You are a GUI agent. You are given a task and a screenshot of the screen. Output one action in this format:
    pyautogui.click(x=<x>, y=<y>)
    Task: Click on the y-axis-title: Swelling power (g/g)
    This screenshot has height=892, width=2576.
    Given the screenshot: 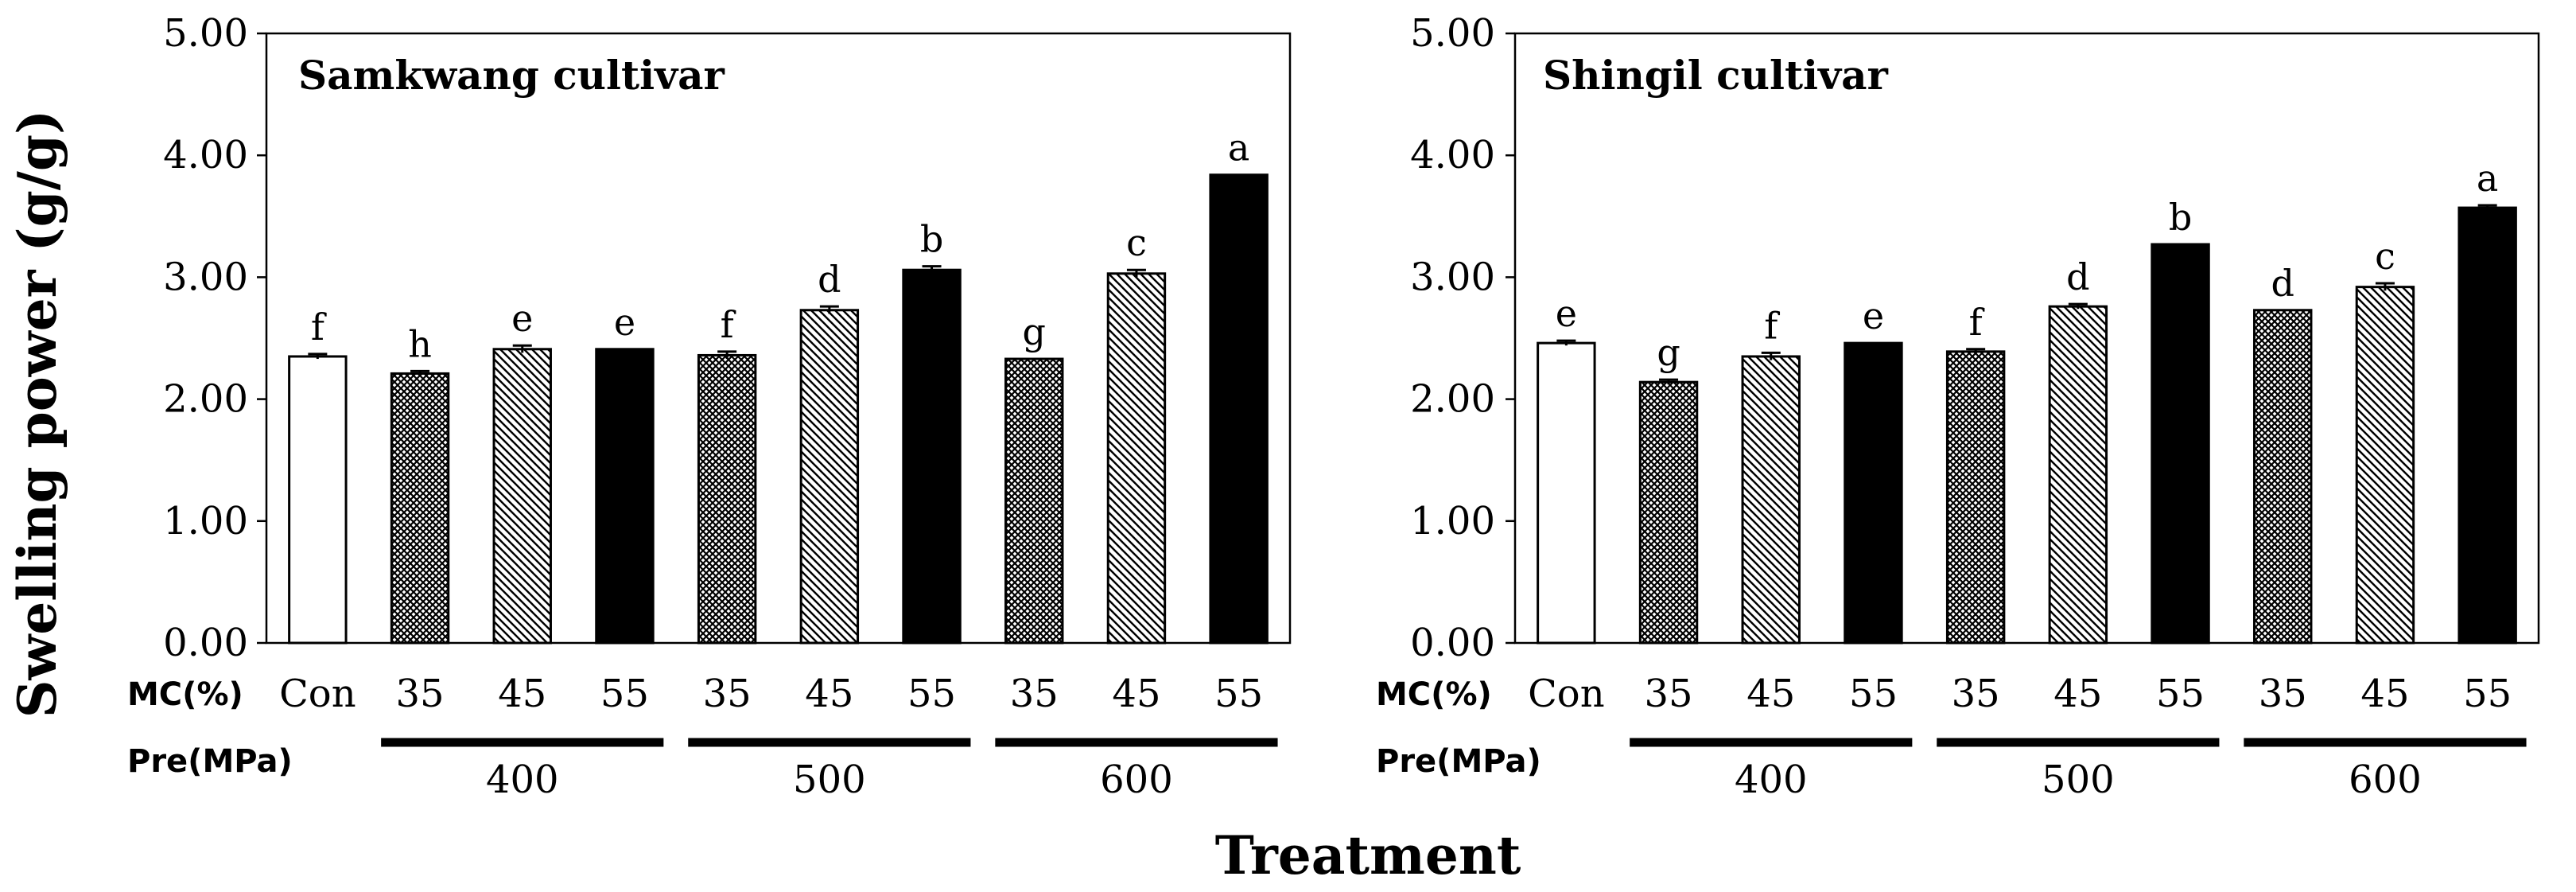 What is the action you would take?
    pyautogui.click(x=37, y=414)
    